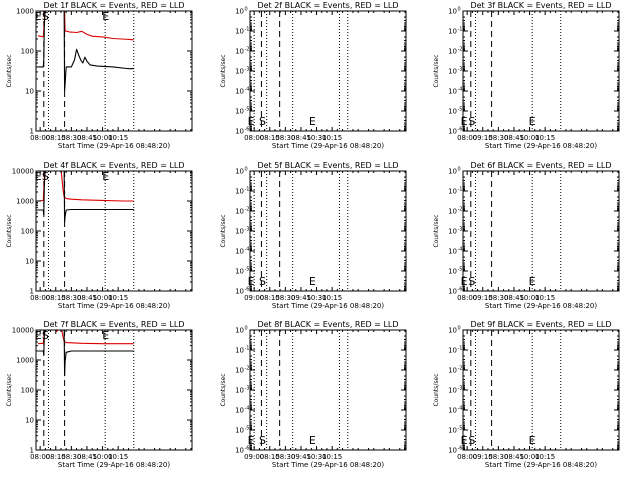 Image resolution: width=640 pixels, height=480 pixels. I want to click on panel-title: Det 9f BLACK = Events, RED = LLD, so click(540, 324).